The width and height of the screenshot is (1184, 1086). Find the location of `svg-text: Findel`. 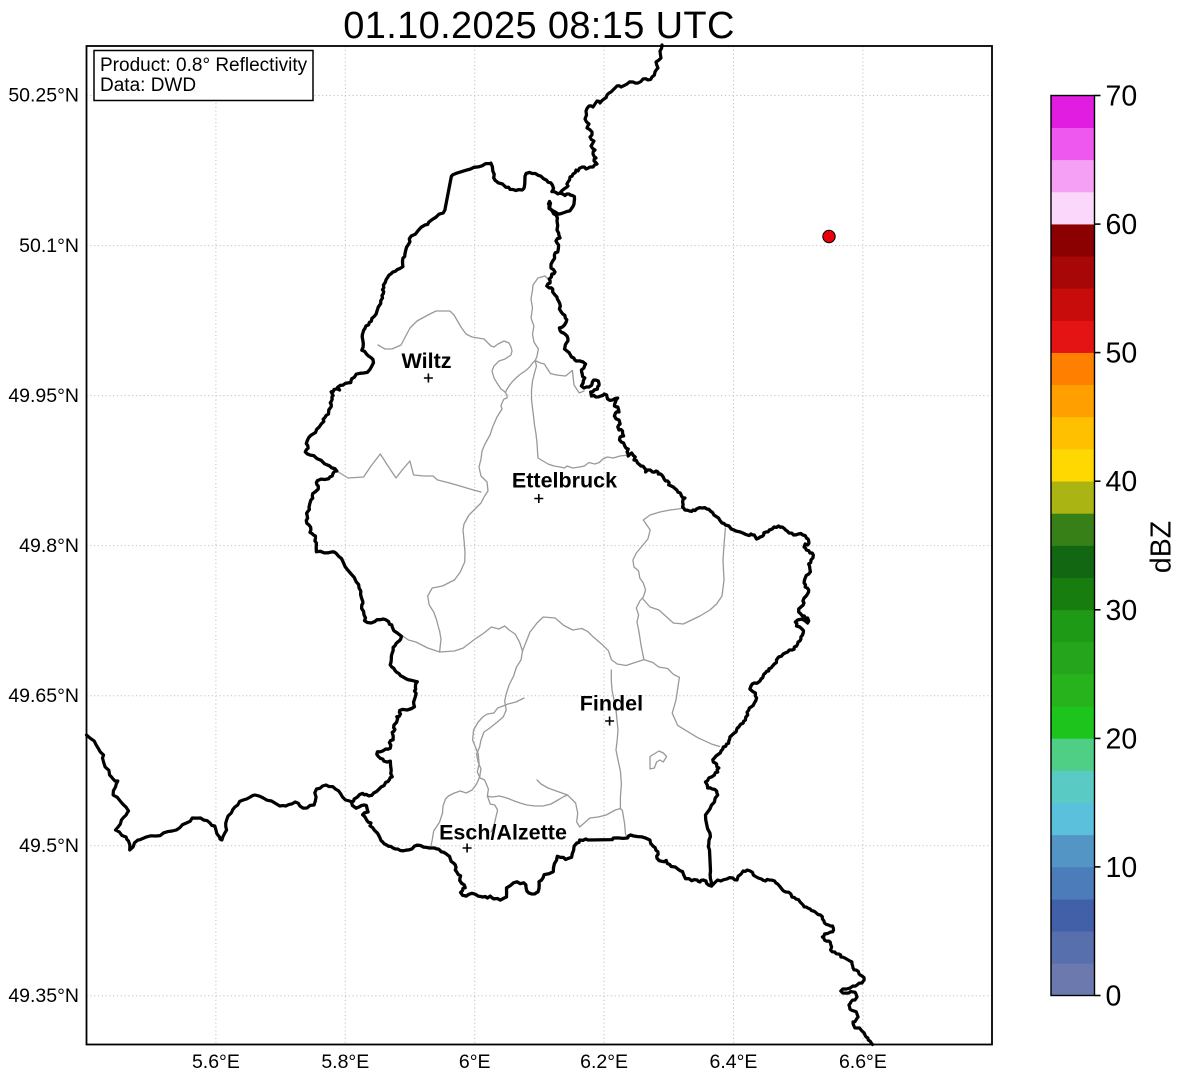

svg-text: Findel is located at coordinates (611, 704).